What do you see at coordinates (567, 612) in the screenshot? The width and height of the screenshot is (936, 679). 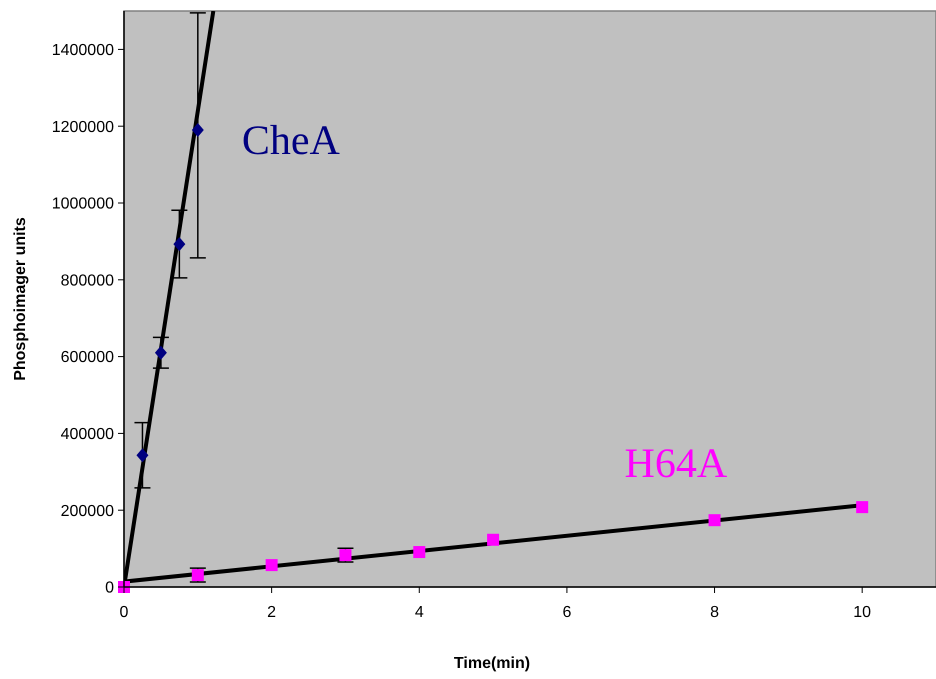 I see `x-tick-label: 6` at bounding box center [567, 612].